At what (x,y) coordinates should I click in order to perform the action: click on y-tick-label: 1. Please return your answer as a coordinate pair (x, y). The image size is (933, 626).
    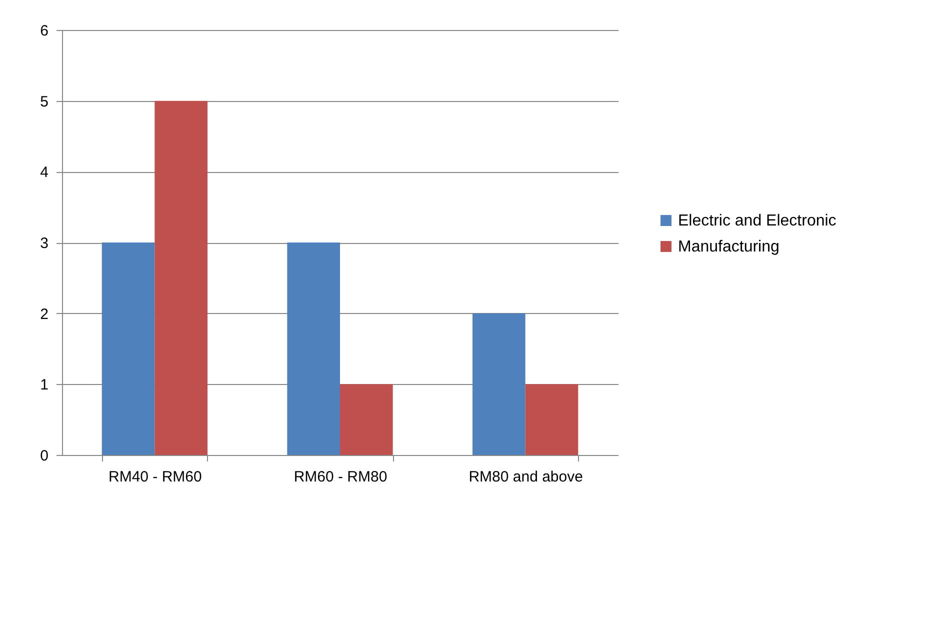
    Looking at the image, I should click on (44, 385).